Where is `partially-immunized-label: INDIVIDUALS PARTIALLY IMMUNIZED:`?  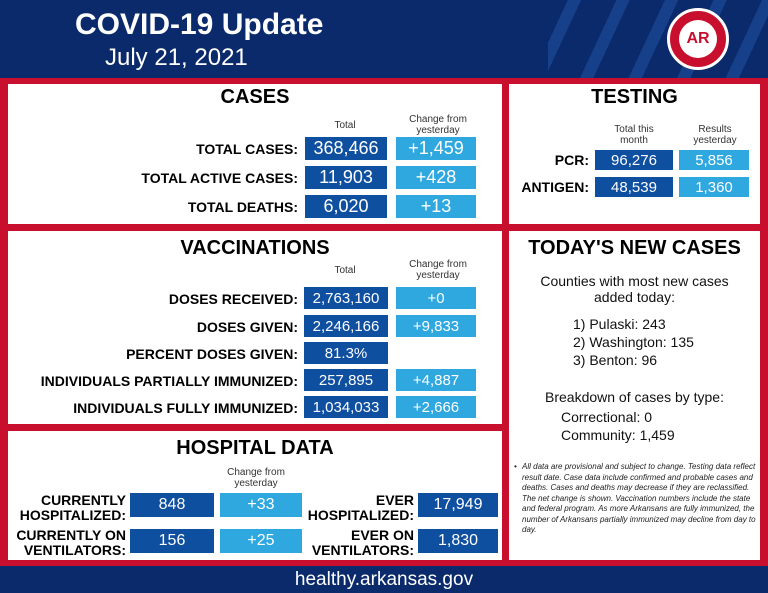 partially-immunized-label: INDIVIDUALS PARTIALLY IMMUNIZED: is located at coordinates (169, 381).